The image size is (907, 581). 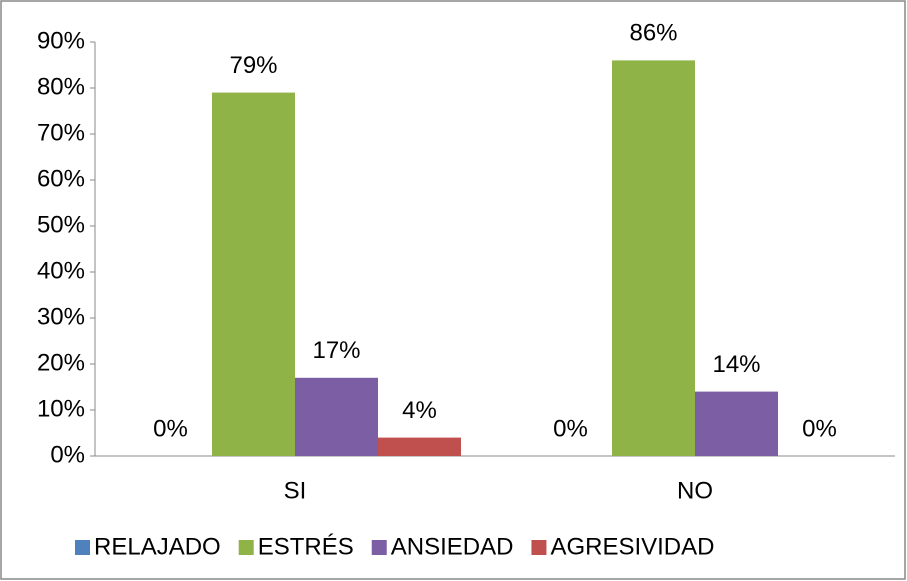 What do you see at coordinates (653, 33) in the screenshot?
I see `data-label: 86%` at bounding box center [653, 33].